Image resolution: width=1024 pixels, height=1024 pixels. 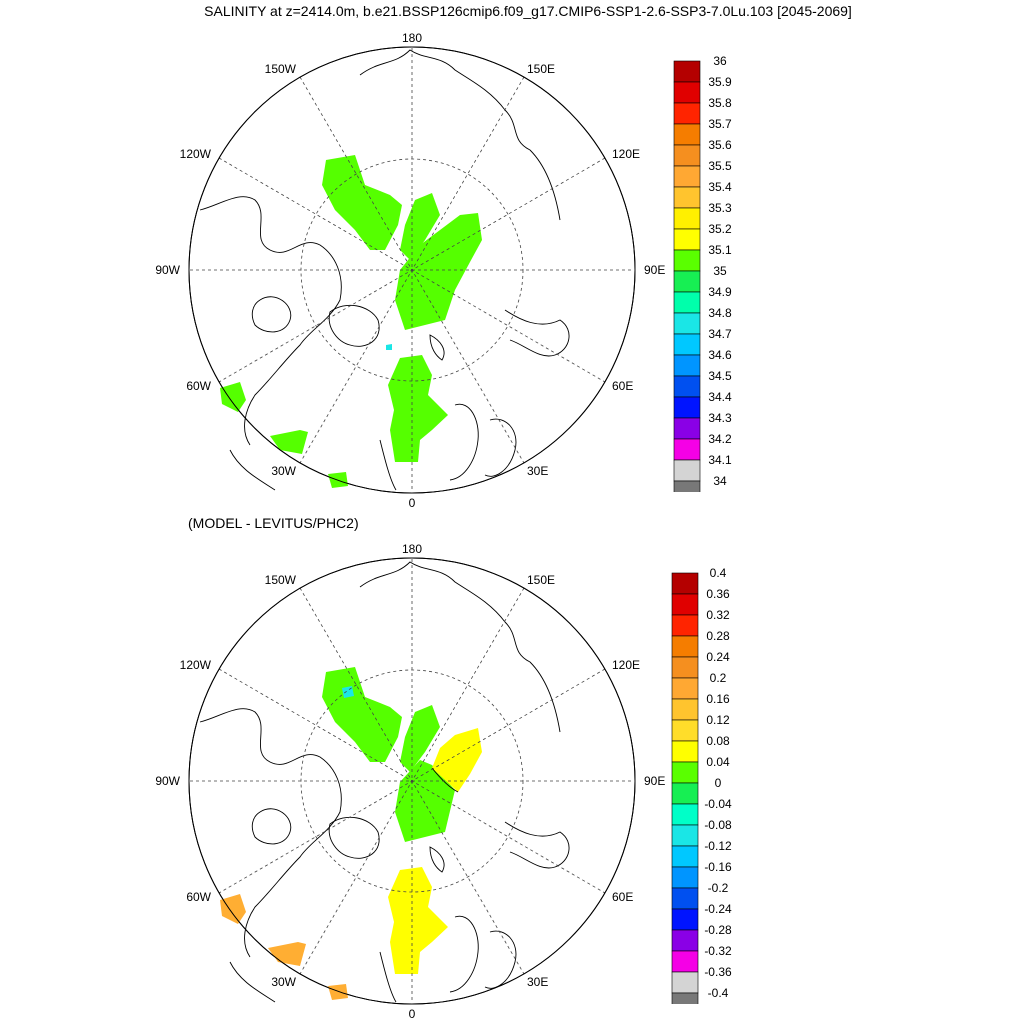 I want to click on colorbar-tick-label: 0.08, so click(x=718, y=741).